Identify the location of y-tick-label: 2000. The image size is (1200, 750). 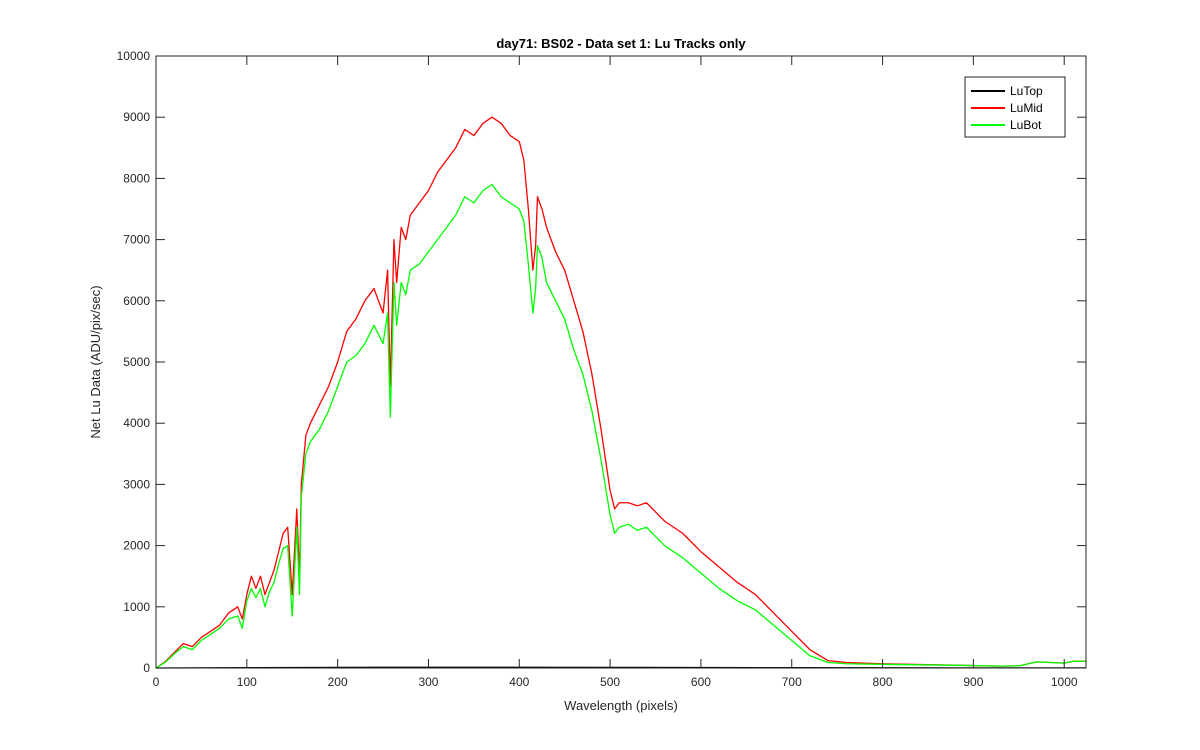
(136, 546).